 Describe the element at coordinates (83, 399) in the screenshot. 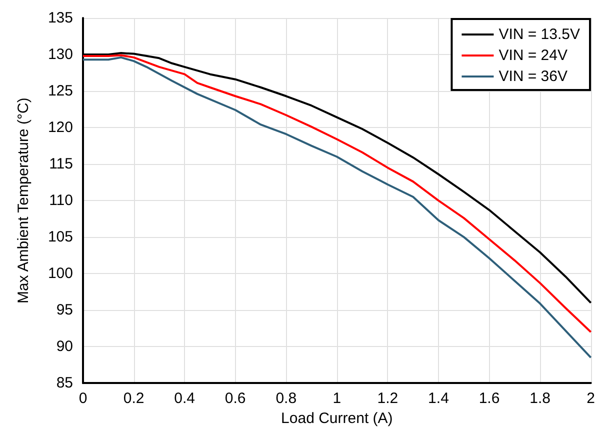

I see `x-tick-label: 0` at that location.